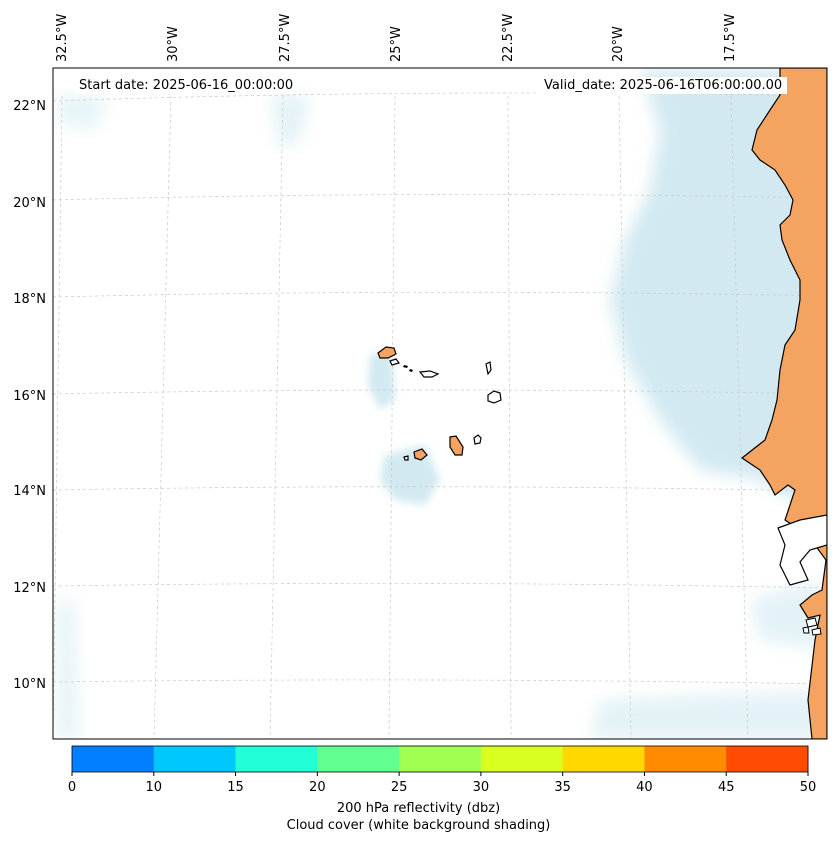 This screenshot has height=843, width=837. Describe the element at coordinates (562, 787) in the screenshot. I see `colorbar-tick-label: 35` at that location.